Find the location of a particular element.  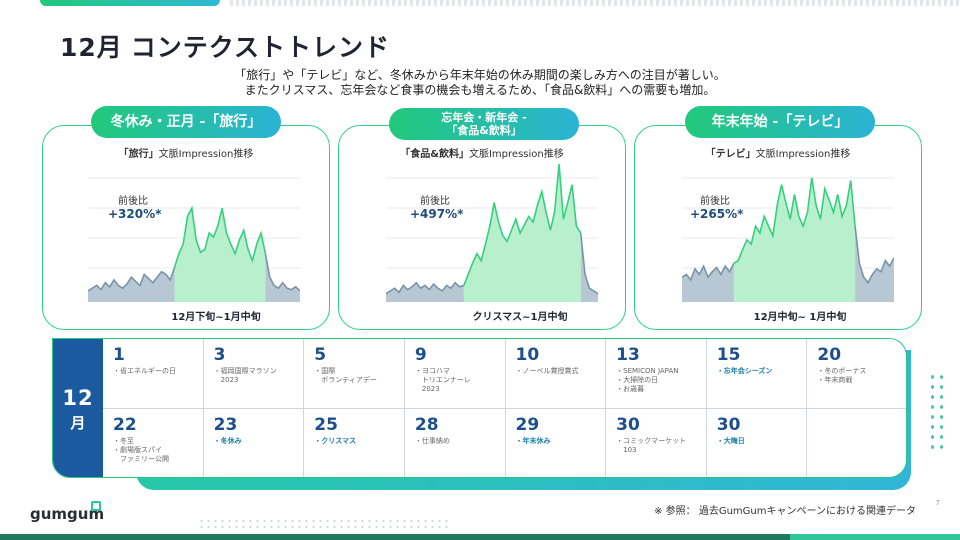

calendar-day-cell: 20 ・冬のボーナス ・年末商戦 is located at coordinates (856, 374).